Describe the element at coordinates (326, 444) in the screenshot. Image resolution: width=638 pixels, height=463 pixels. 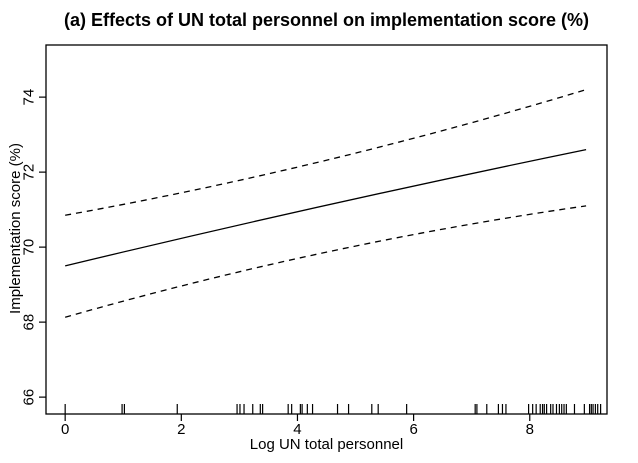
I see `x-axis-title: Log UN total personnel` at that location.